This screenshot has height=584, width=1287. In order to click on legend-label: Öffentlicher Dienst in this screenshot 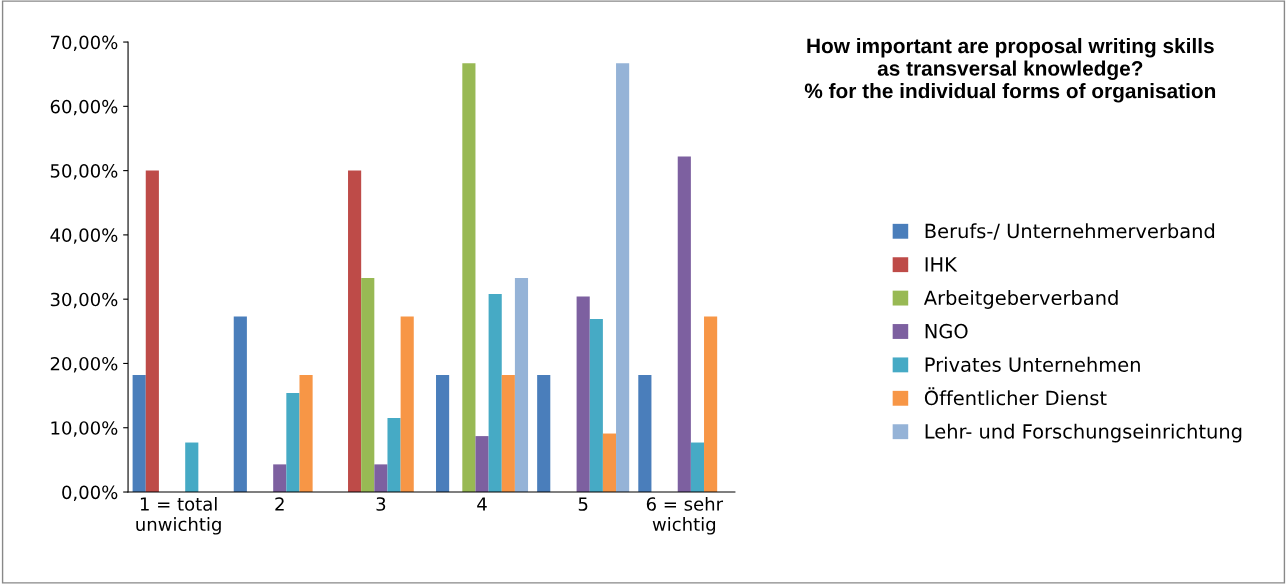, I will do `click(1015, 396)`.